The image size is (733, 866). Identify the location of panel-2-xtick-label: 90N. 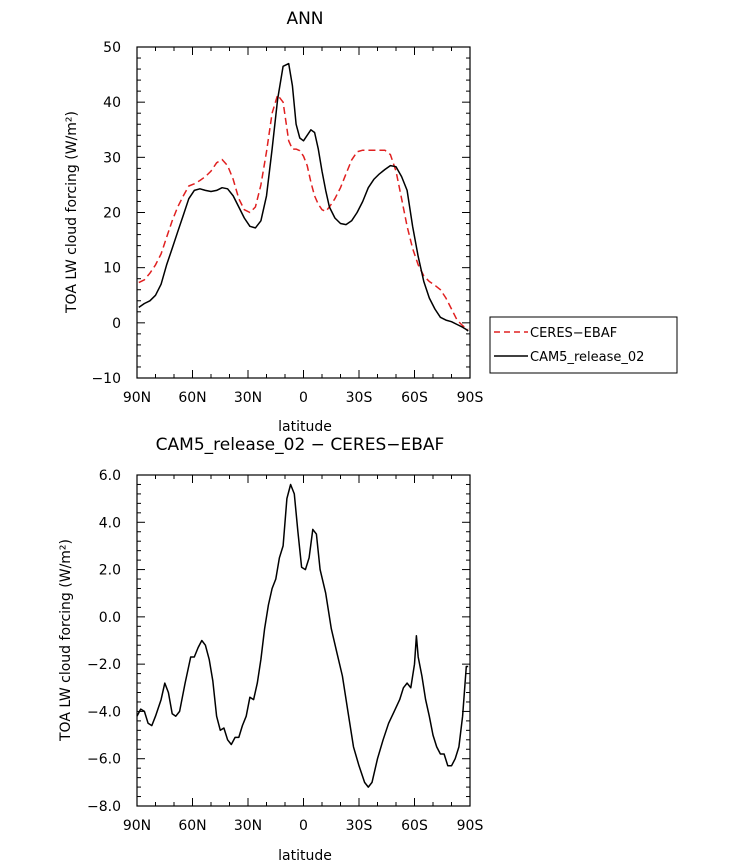
(137, 826).